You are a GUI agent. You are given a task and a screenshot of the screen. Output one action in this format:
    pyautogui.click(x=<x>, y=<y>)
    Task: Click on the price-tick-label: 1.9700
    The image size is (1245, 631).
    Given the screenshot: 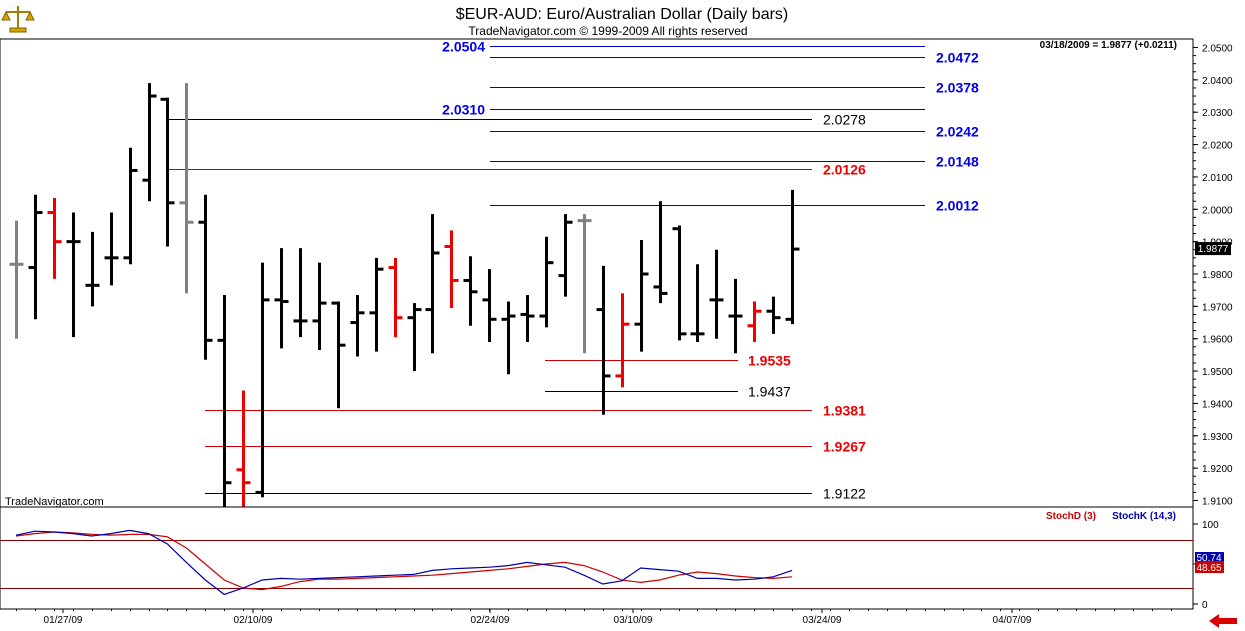 What is the action you would take?
    pyautogui.click(x=1217, y=307)
    